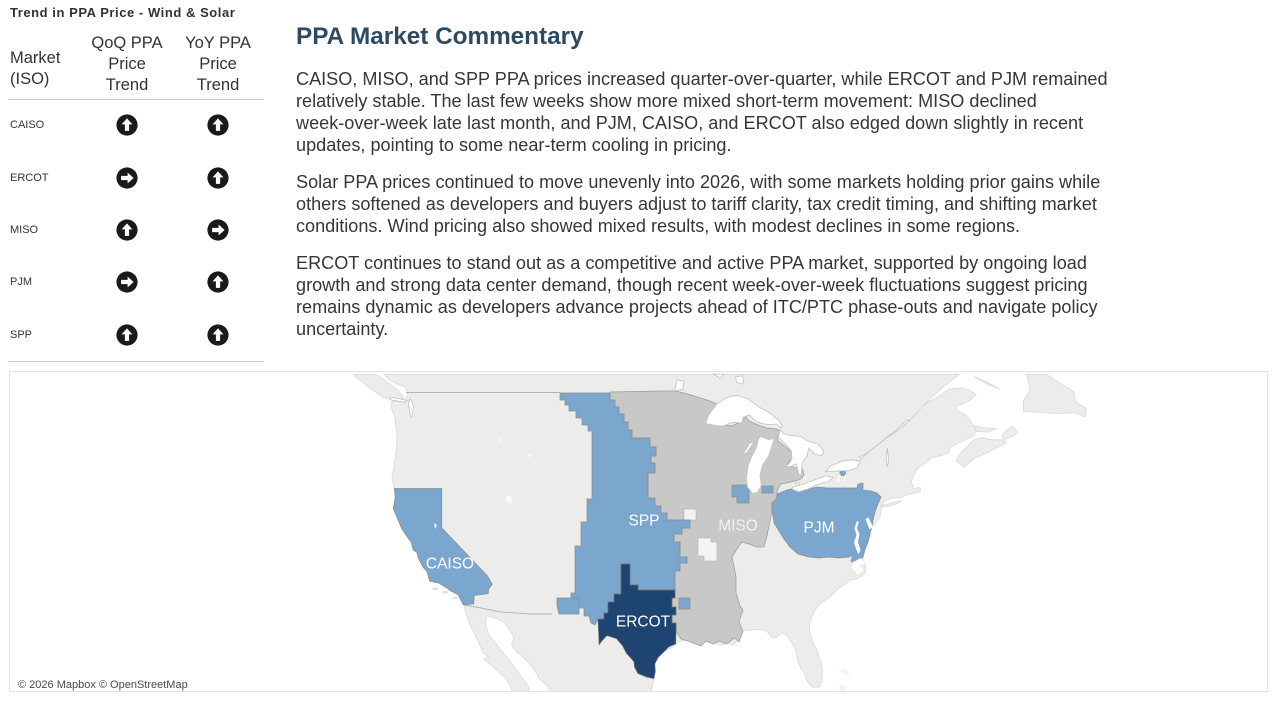 This screenshot has height=706, width=1280. Describe the element at coordinates (643, 521) in the screenshot. I see `svg-text: SPP` at that location.